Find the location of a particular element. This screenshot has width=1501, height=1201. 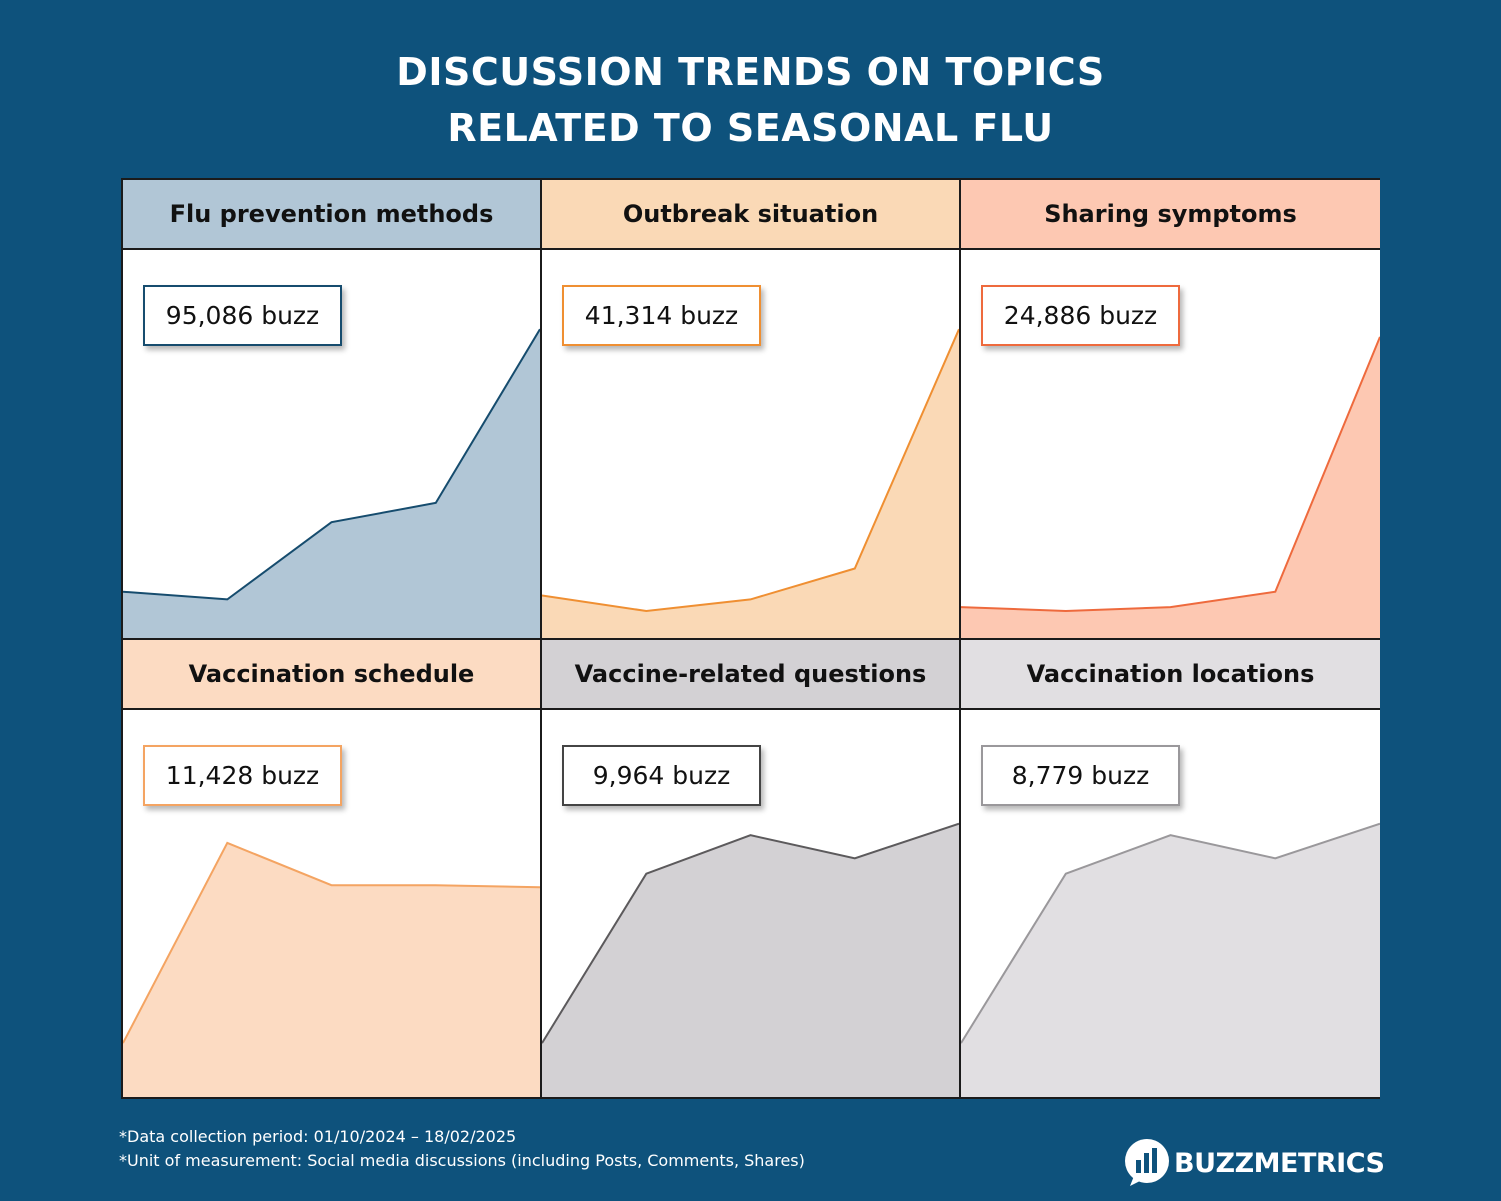

buzzmetrics-logo: BUZZMETRICS is located at coordinates (1254, 1163).